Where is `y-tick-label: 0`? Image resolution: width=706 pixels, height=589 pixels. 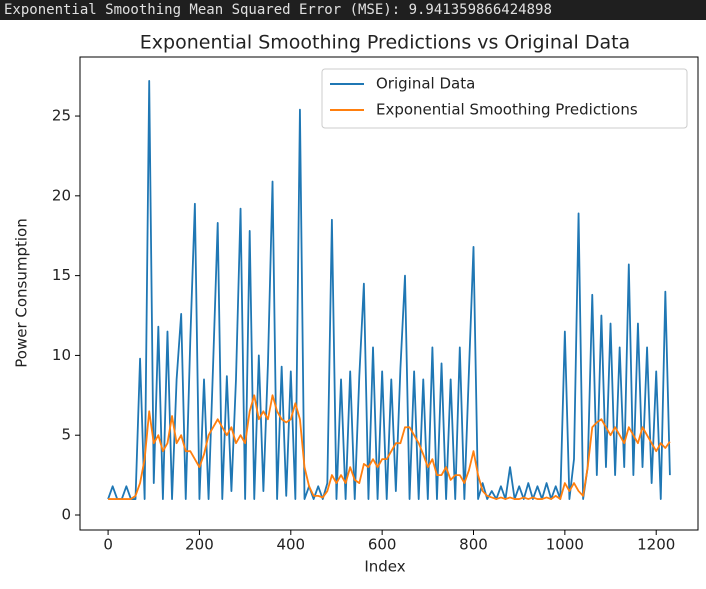
y-tick-label: 0 is located at coordinates (66, 514).